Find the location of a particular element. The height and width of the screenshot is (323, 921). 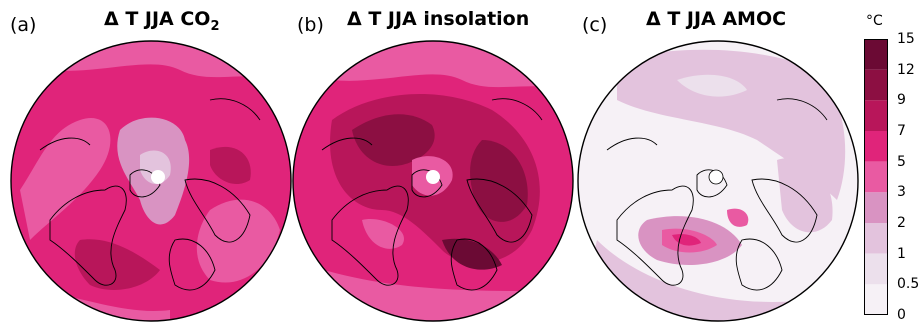

colorbar-tick-label: 9 is located at coordinates (901, 100).